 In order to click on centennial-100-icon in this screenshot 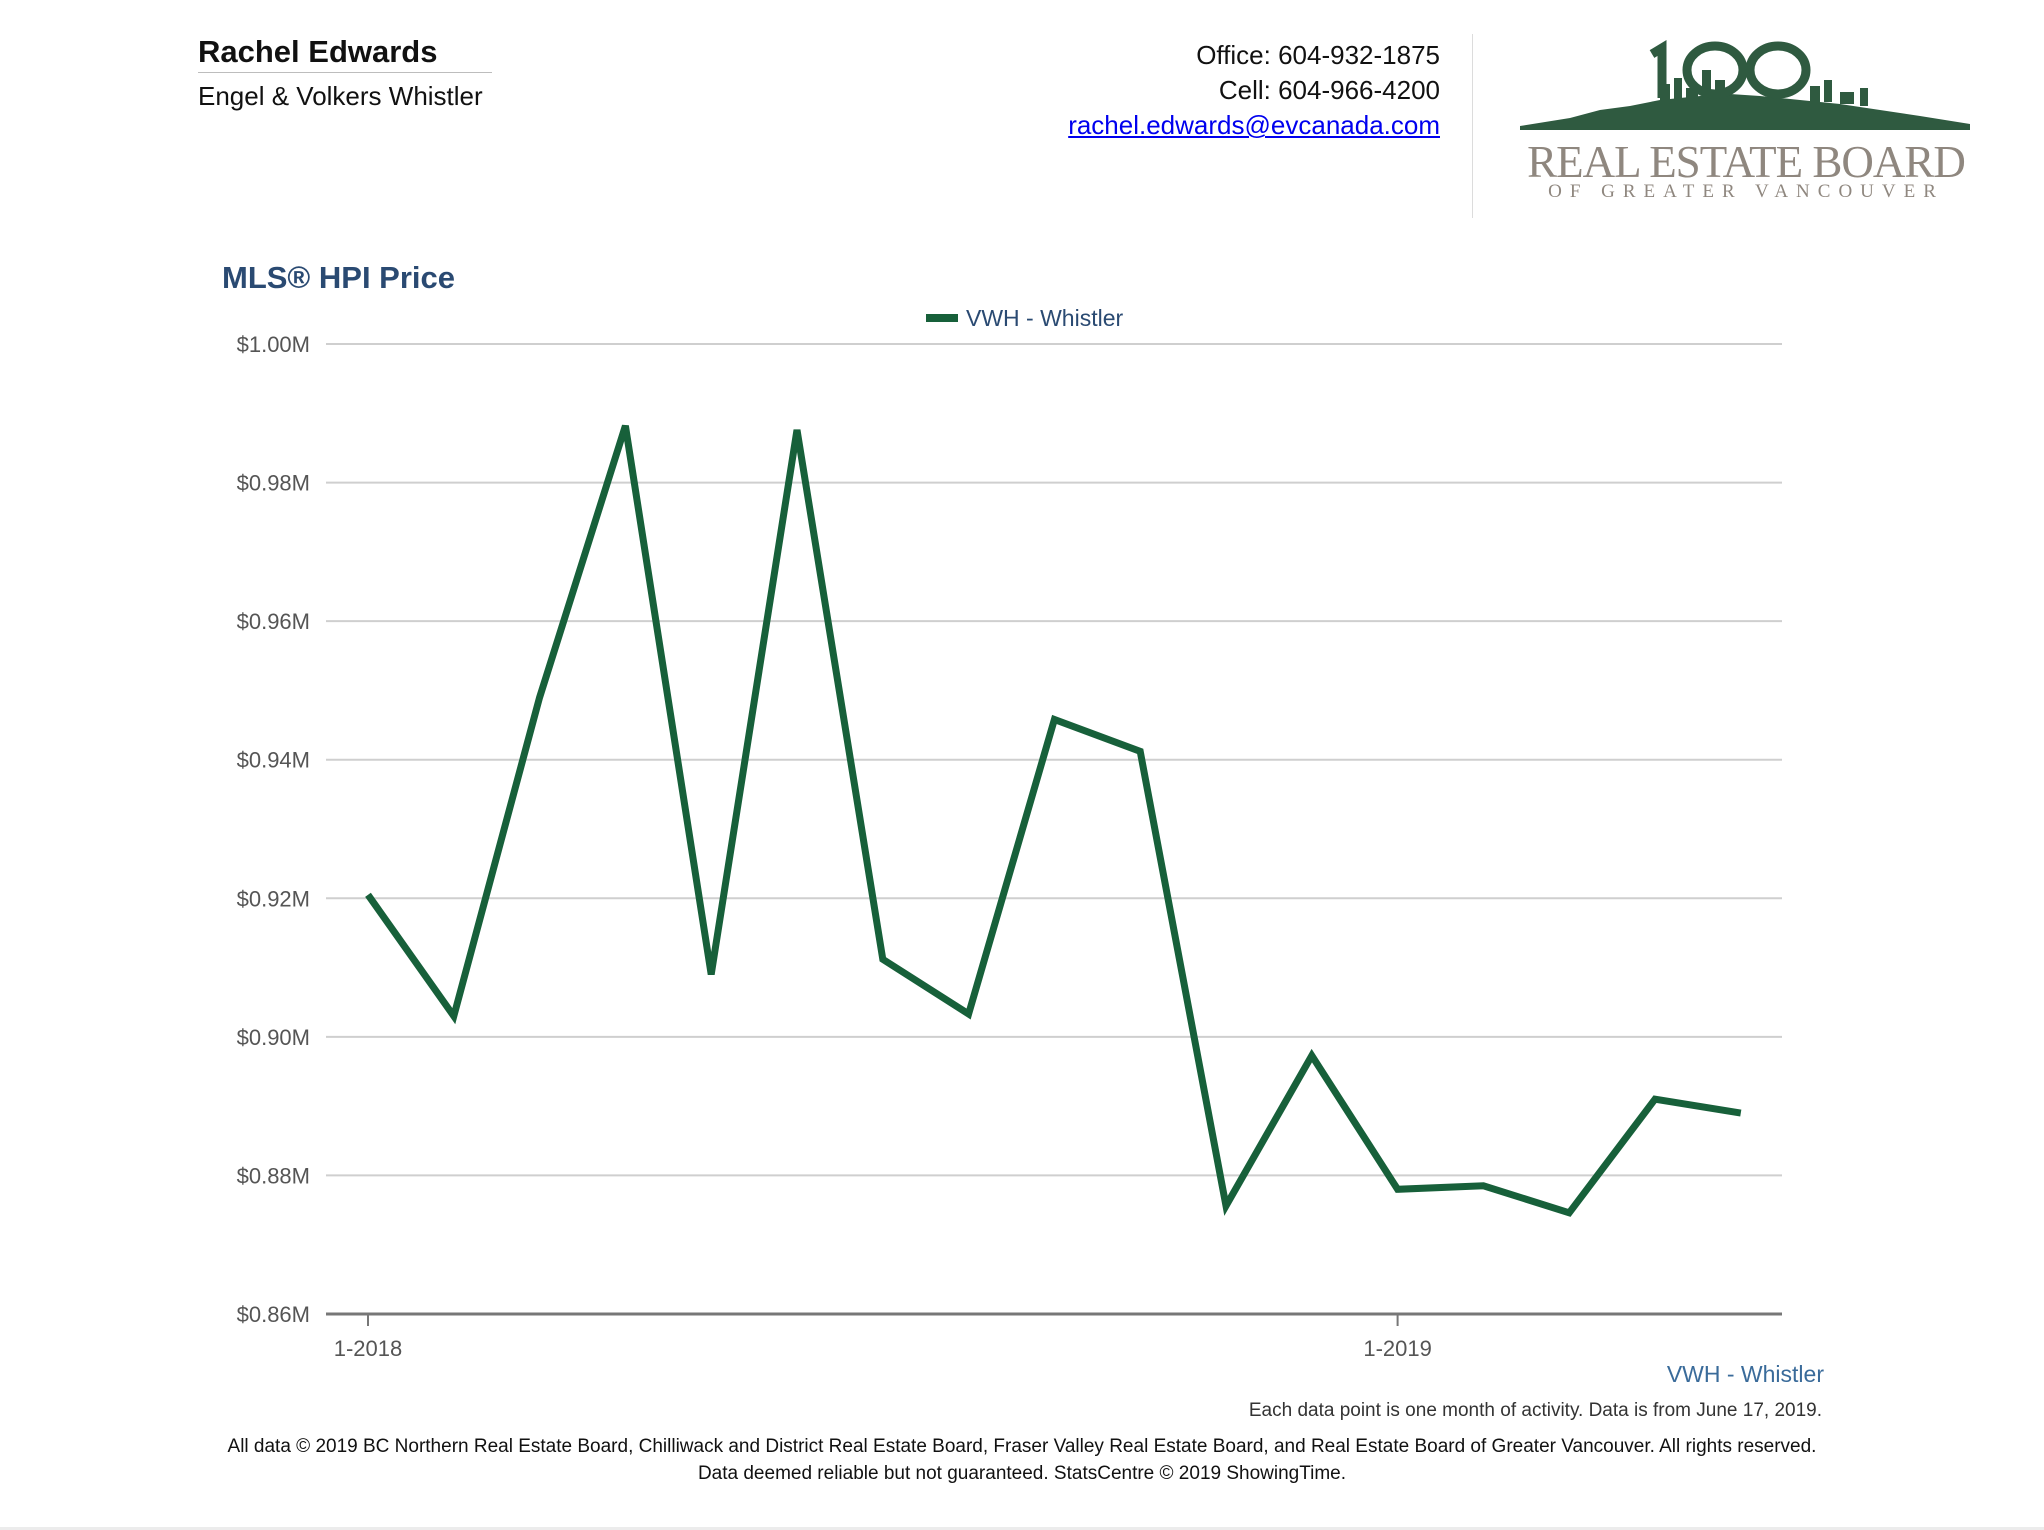, I will do `click(1730, 69)`.